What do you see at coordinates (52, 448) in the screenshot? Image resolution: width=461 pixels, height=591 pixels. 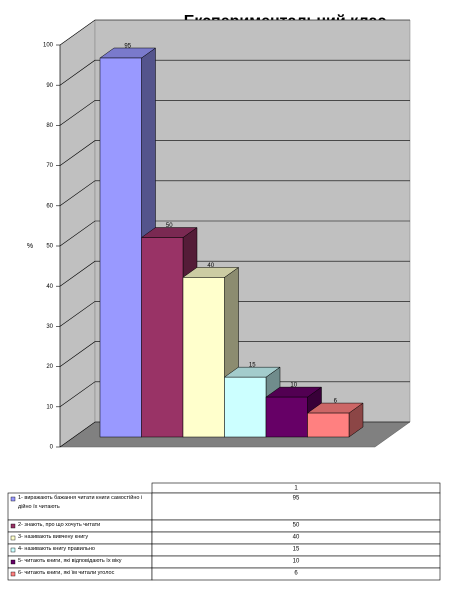 I see `y-tick-label: 0` at bounding box center [52, 448].